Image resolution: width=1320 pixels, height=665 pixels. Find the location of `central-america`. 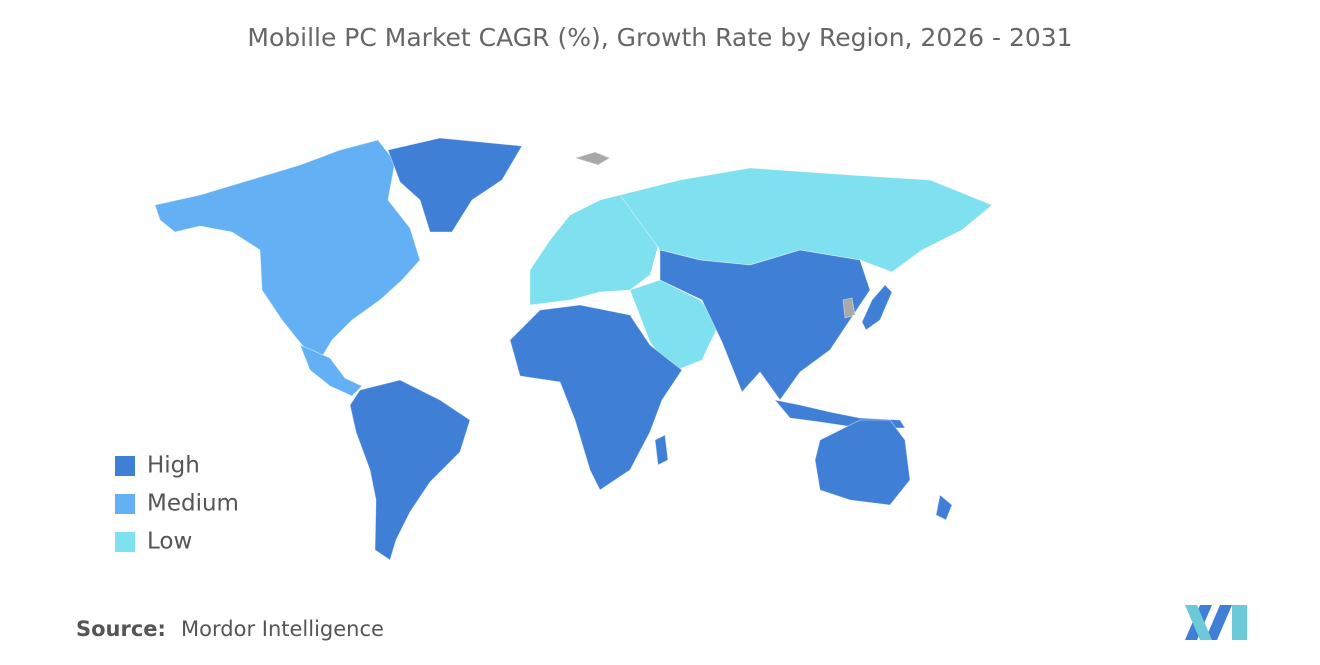

central-america is located at coordinates (331, 370).